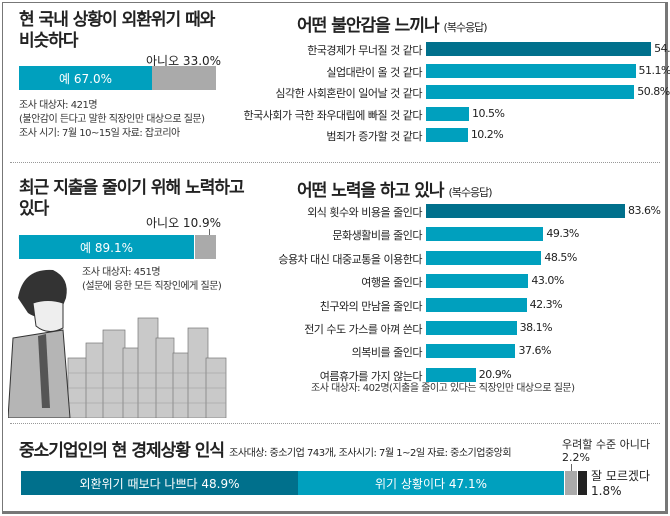  Describe the element at coordinates (350, 259) in the screenshot. I see `category-label: 승용차 대신 대중교통을 이용한다` at that location.